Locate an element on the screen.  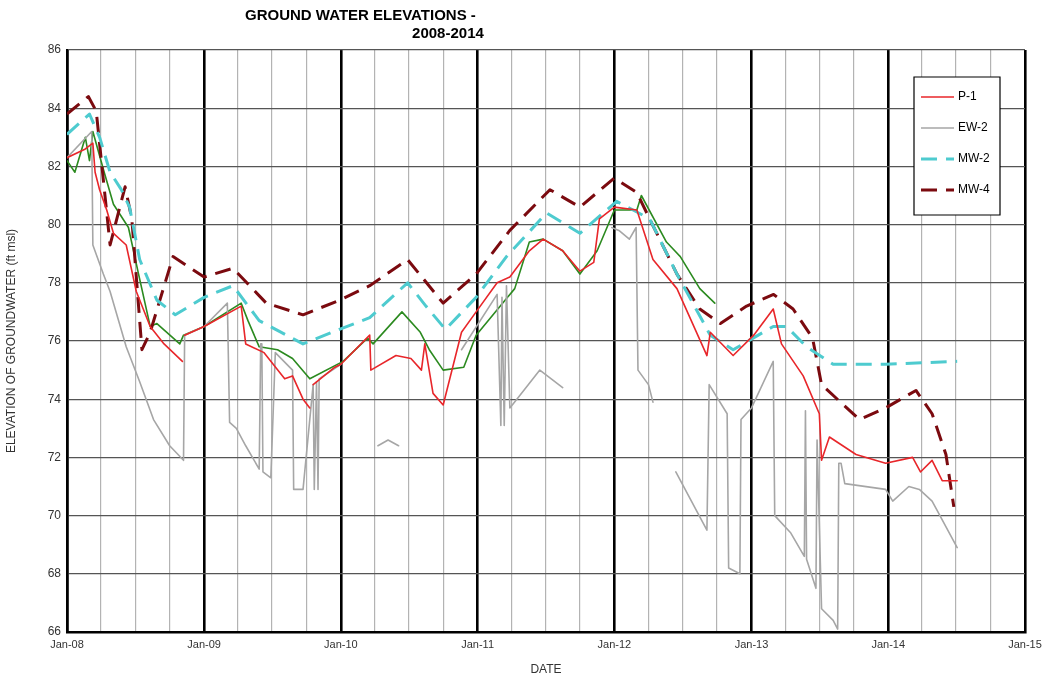
x-tick-label: Jan-10 is located at coordinates (341, 643).